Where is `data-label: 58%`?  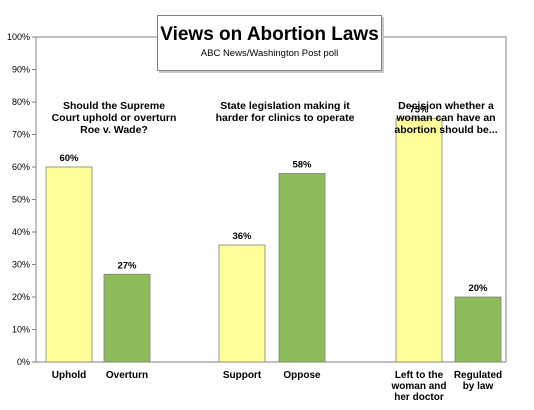
data-label: 58% is located at coordinates (302, 165).